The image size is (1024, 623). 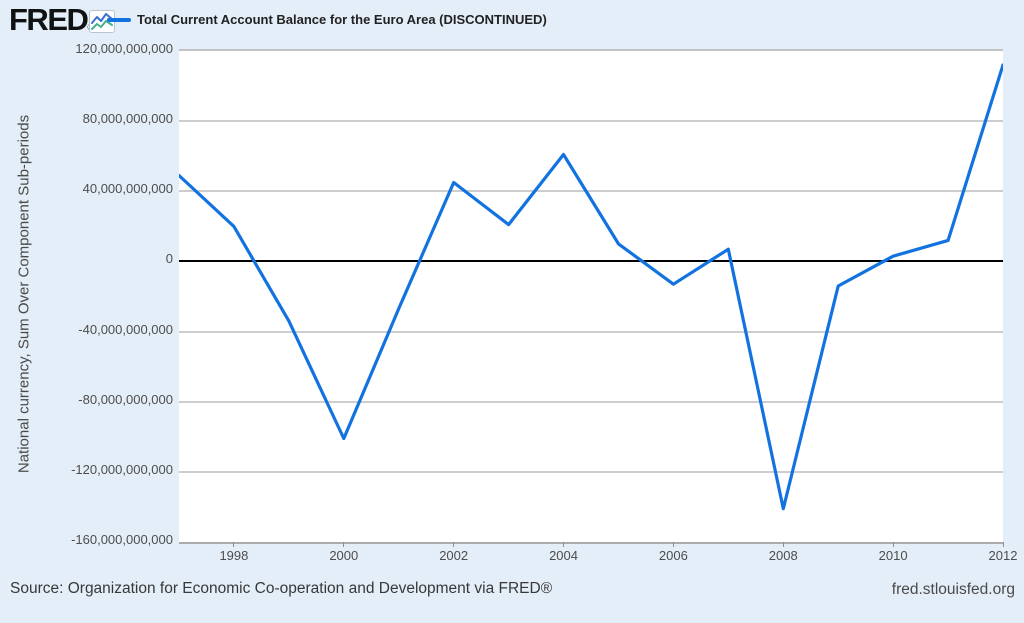 I want to click on x-axis-tick-label: 2004, so click(x=563, y=555).